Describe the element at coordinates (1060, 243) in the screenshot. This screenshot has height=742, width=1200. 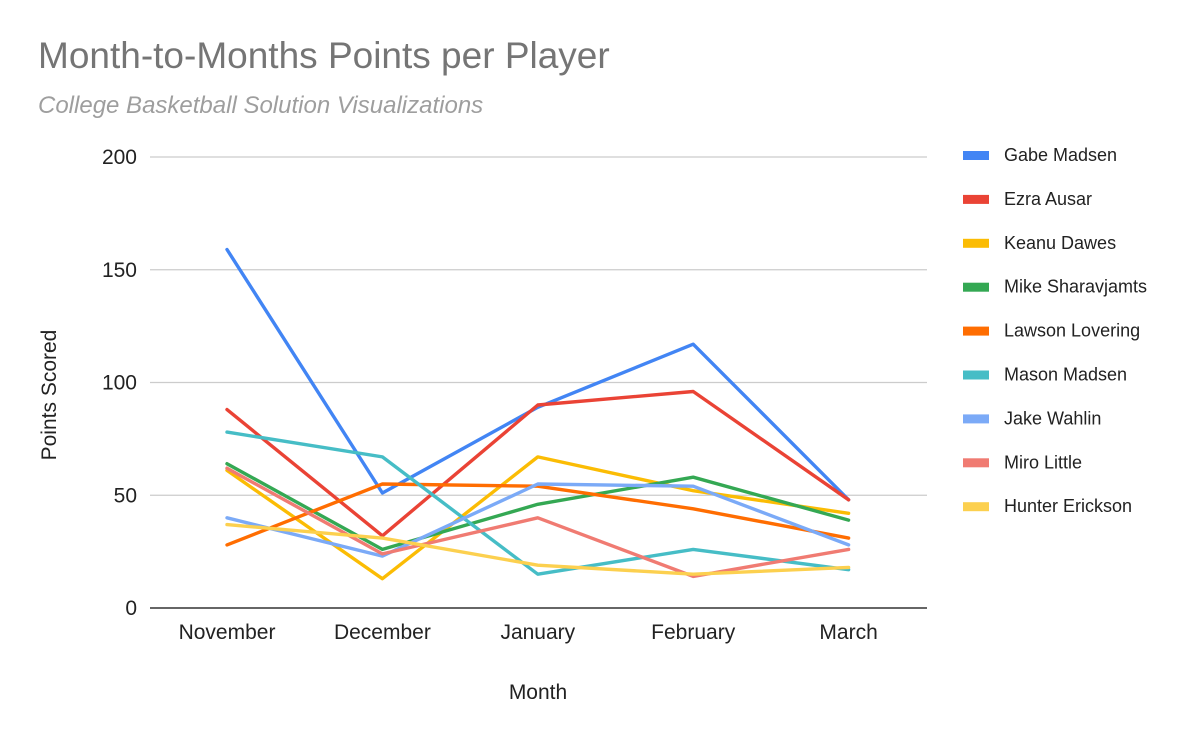
I see `legend-label: Keanu Dawes` at that location.